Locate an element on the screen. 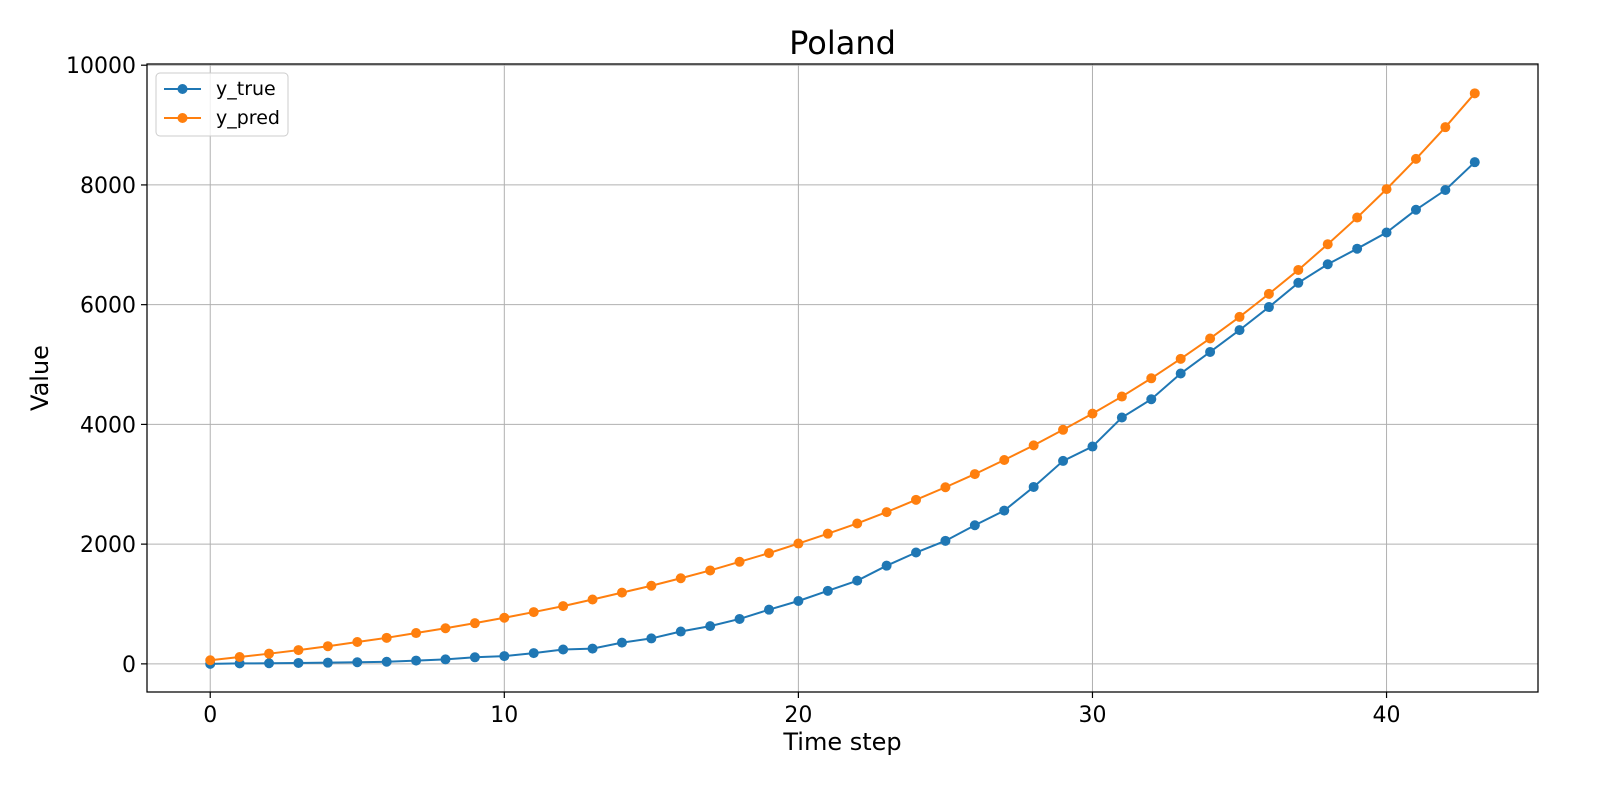 This screenshot has width=1600, height=800. y-tick-label: 4000 is located at coordinates (108, 425).